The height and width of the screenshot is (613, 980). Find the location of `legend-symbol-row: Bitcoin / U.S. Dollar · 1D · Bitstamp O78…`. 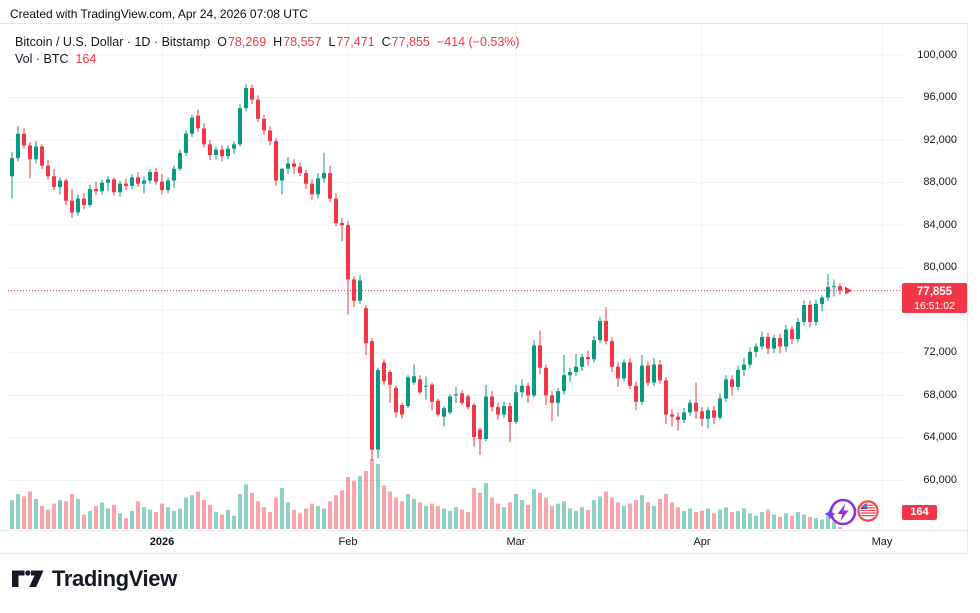

legend-symbol-row: Bitcoin / U.S. Dollar · 1D · Bitstamp O78… is located at coordinates (267, 42).